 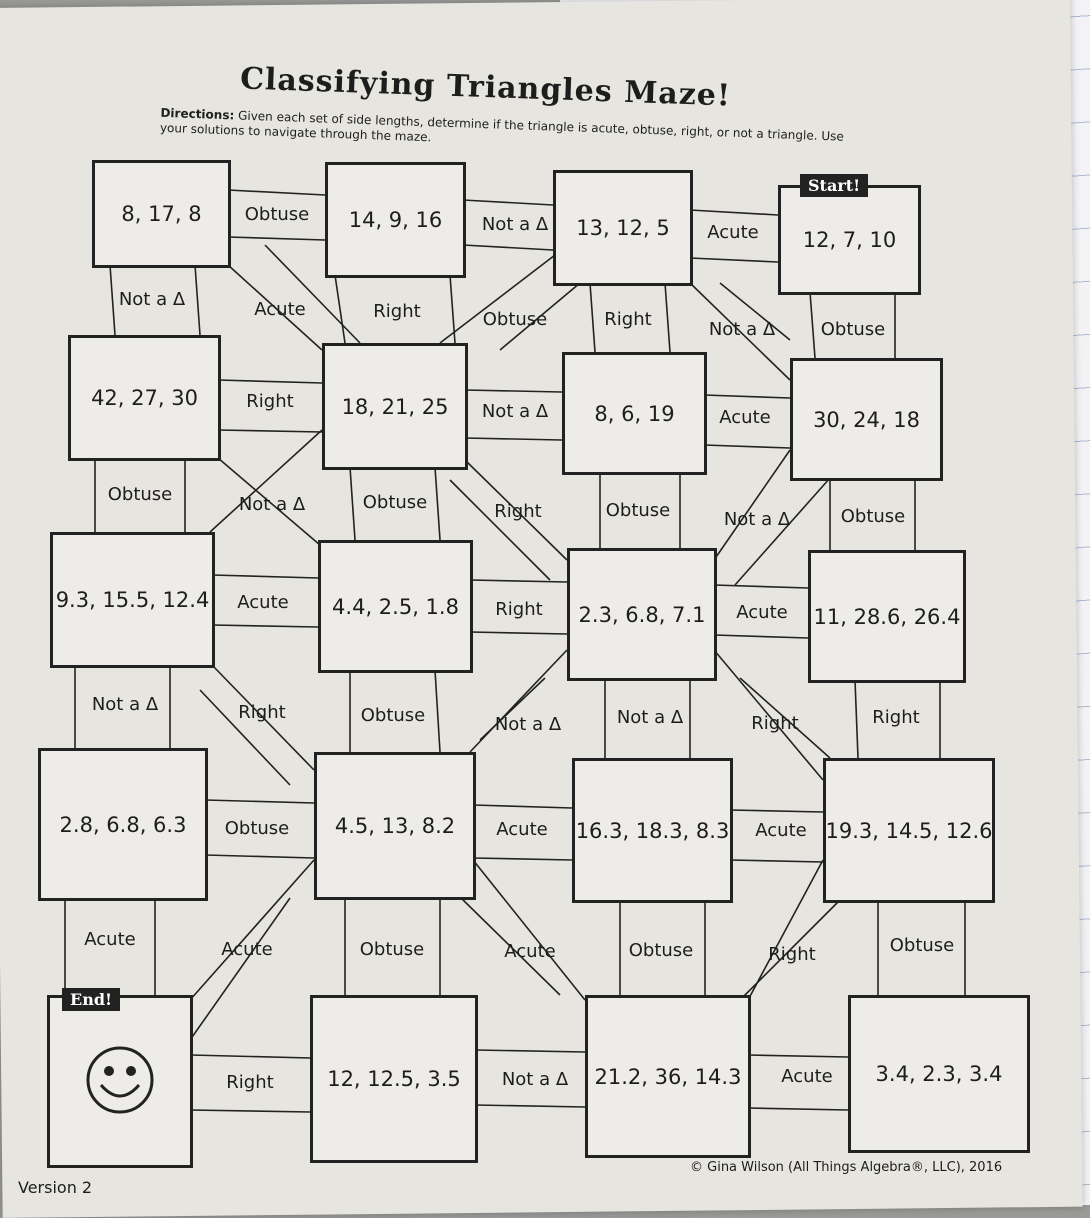 What do you see at coordinates (652, 830) in the screenshot?
I see `maze-box: 16.3, 18.3, 8.3` at bounding box center [652, 830].